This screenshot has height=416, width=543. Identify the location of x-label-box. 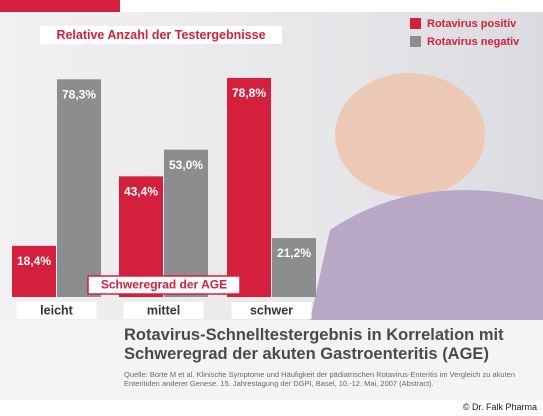
(164, 285).